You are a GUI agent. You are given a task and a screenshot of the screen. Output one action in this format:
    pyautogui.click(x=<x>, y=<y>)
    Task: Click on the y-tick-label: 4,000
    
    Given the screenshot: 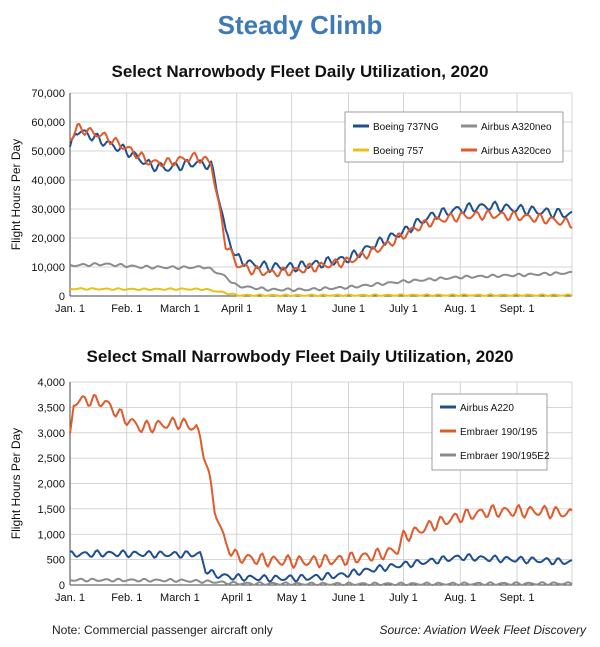 What is the action you would take?
    pyautogui.click(x=51, y=383)
    